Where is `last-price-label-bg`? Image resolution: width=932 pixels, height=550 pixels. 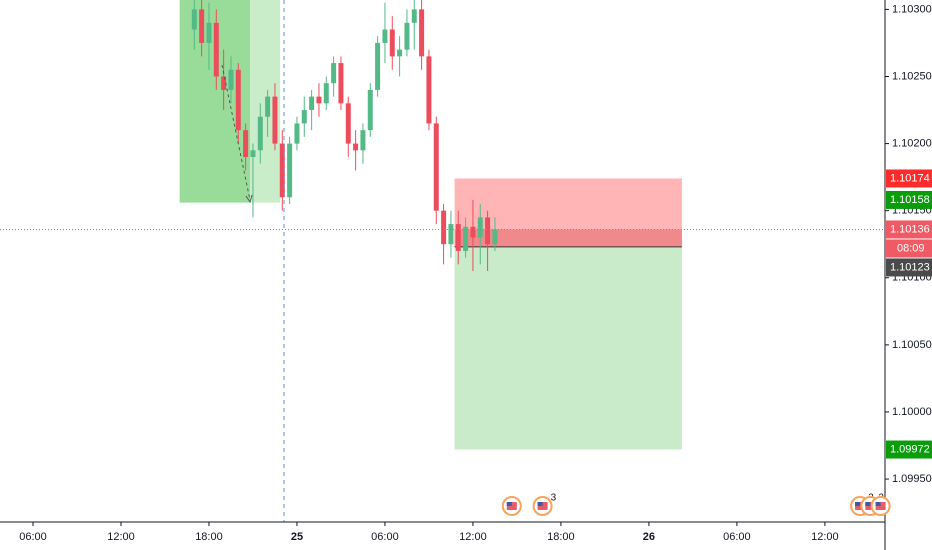
last-price-label-bg is located at coordinates (909, 229).